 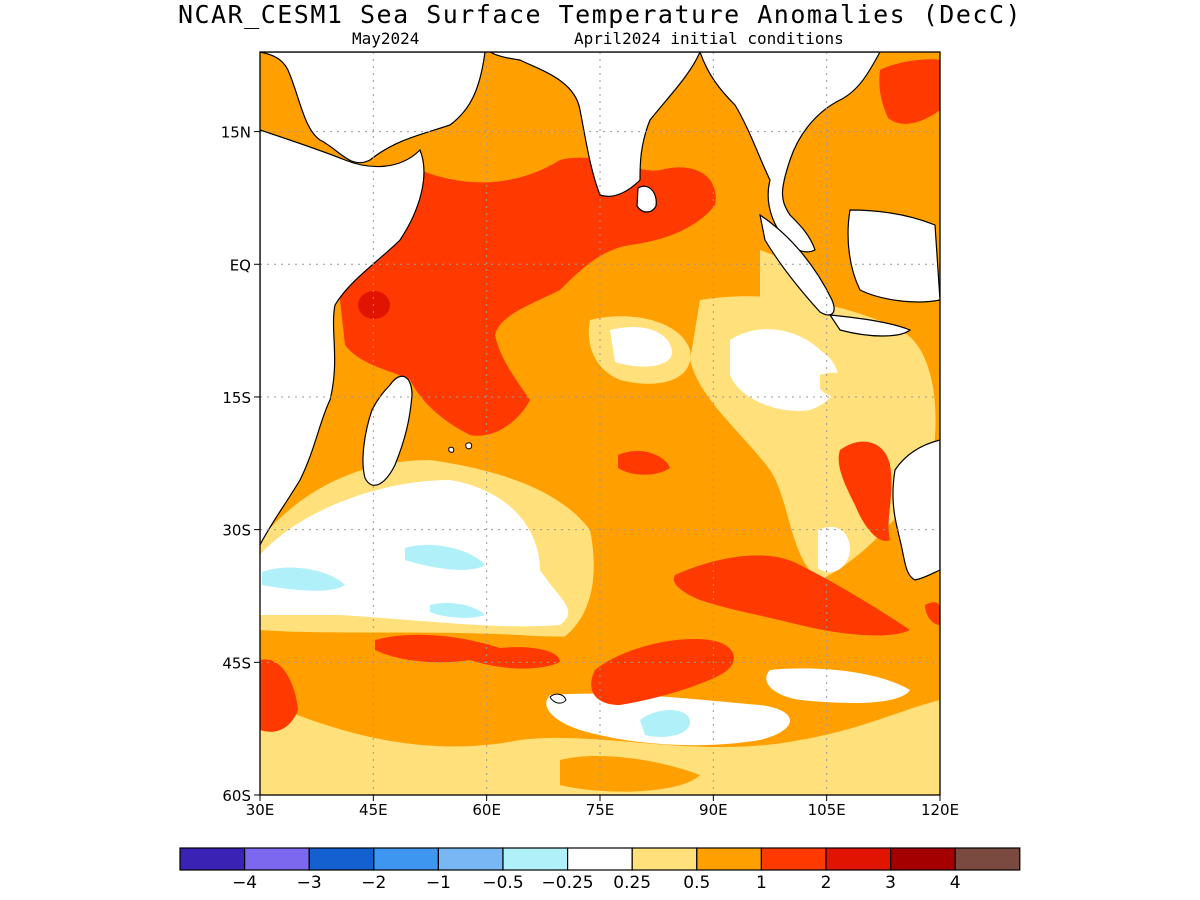 I want to click on colorbar-label: −0.5, so click(x=502, y=883).